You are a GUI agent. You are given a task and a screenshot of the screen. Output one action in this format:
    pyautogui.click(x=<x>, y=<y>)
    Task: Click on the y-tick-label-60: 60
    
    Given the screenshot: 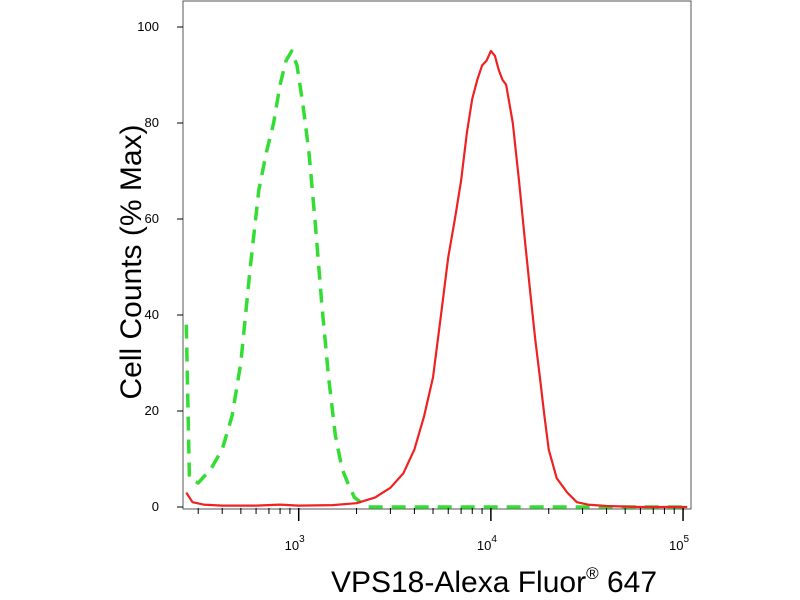 What is the action you would take?
    pyautogui.click(x=152, y=218)
    